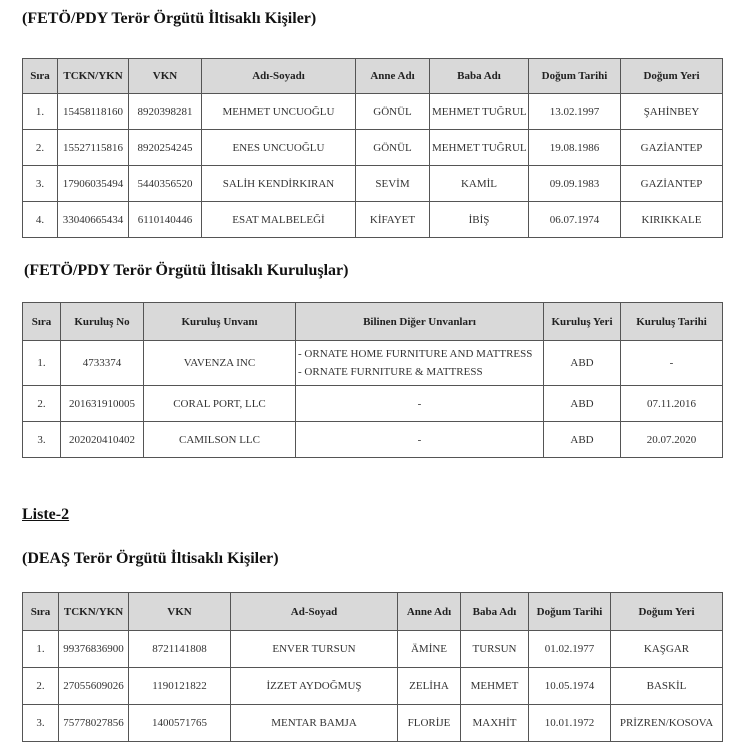 This screenshot has width=750, height=747. Describe the element at coordinates (666, 649) in the screenshot. I see `table-cell: KAŞGAR` at that location.